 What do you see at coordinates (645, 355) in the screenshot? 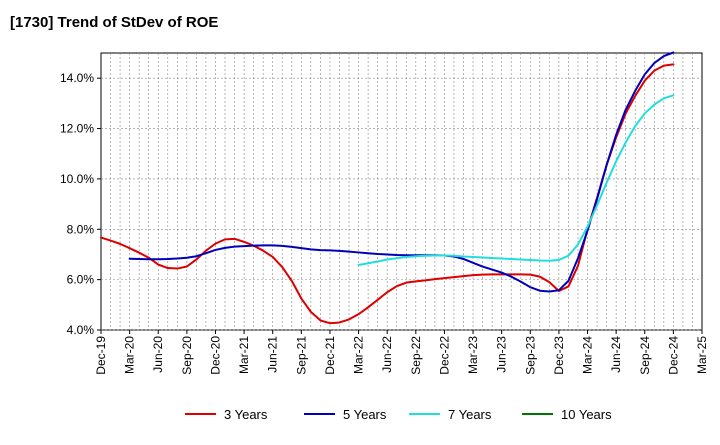
I see `x-tick-label: Sep-24` at bounding box center [645, 355].